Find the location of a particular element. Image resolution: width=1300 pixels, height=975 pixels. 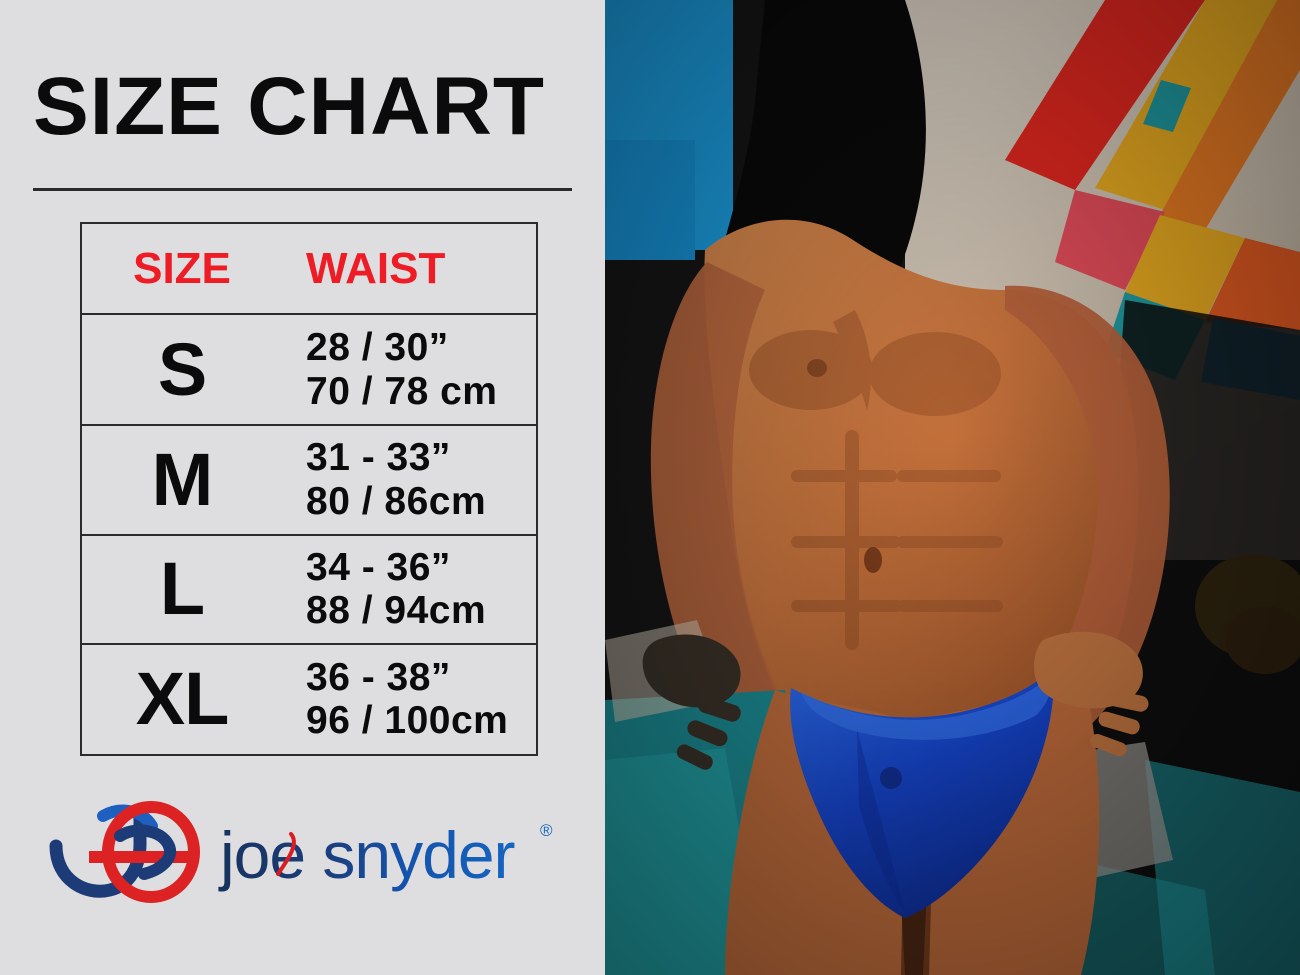

size-value: XL is located at coordinates (182, 699).